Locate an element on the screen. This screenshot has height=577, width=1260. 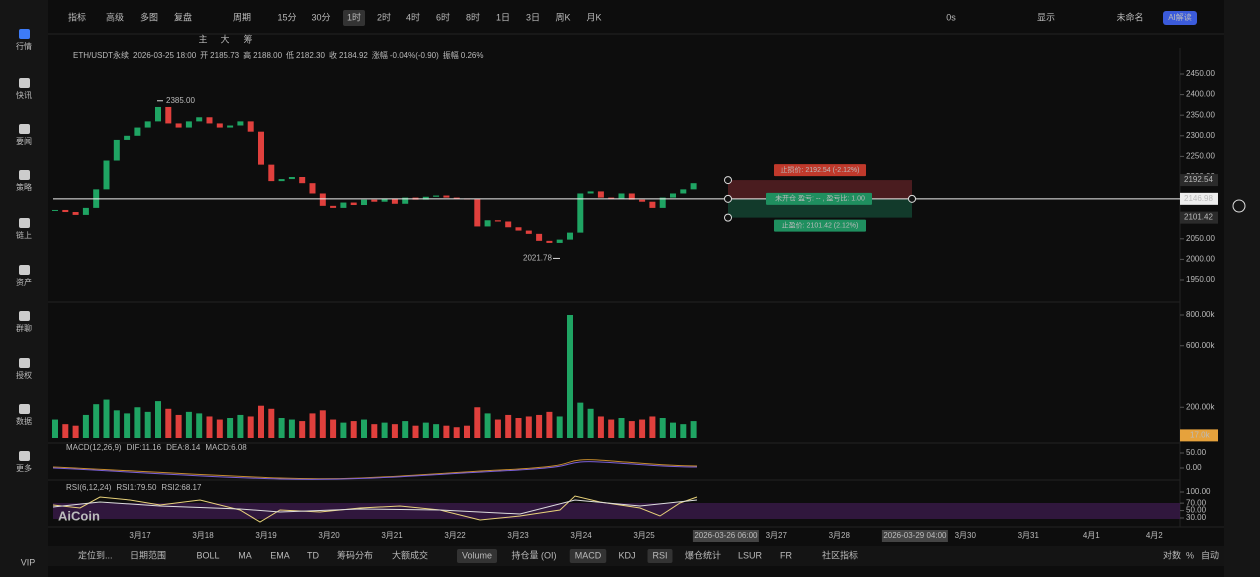
indicator-button: 爆仓统计 is located at coordinates (703, 554).